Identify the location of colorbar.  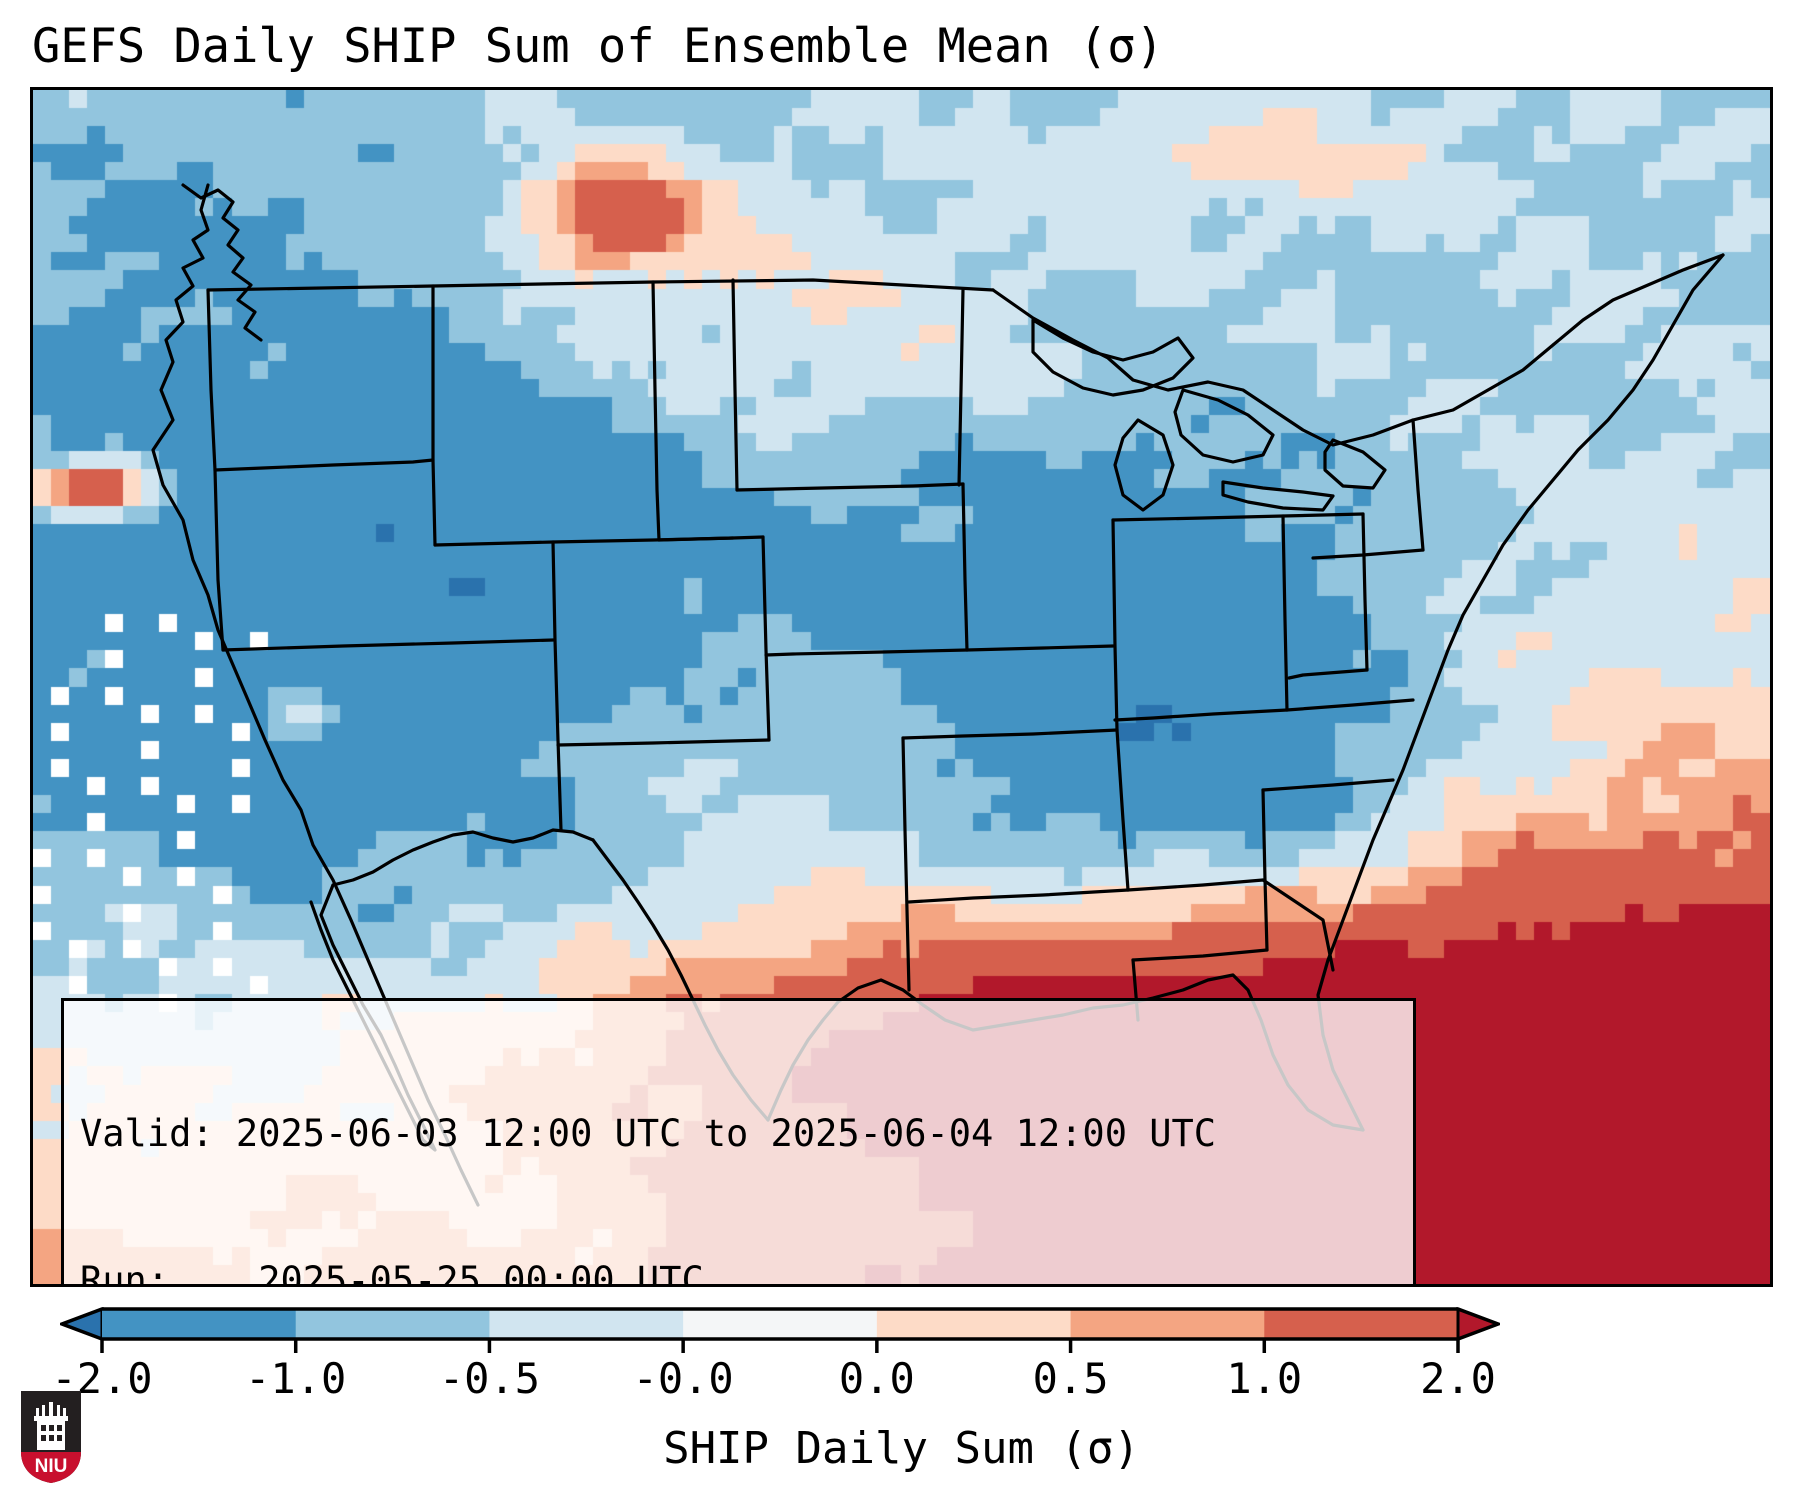
(780, 1330).